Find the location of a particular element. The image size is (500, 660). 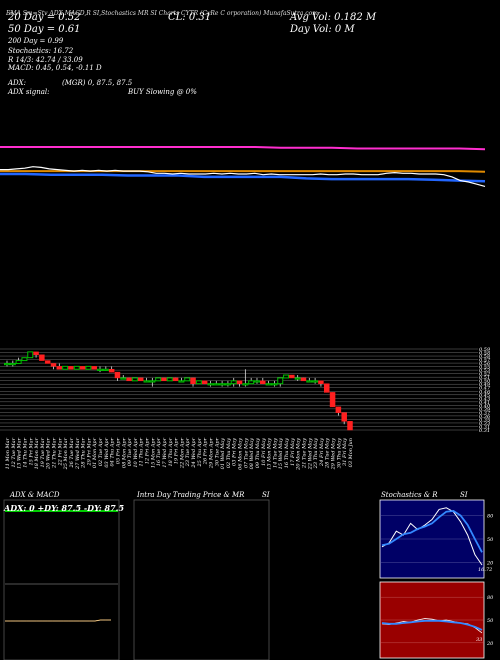

date-tick-label: 19 Fri Apr is located at coordinates (177, 450).